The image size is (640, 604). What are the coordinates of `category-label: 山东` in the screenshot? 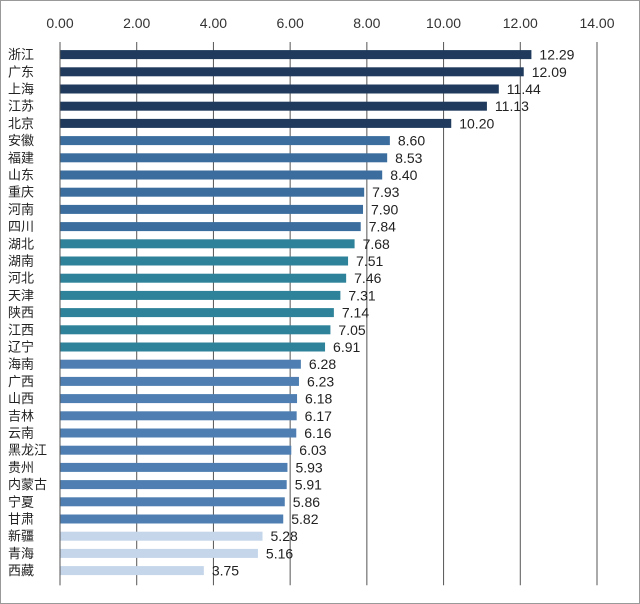 It's located at (21, 175).